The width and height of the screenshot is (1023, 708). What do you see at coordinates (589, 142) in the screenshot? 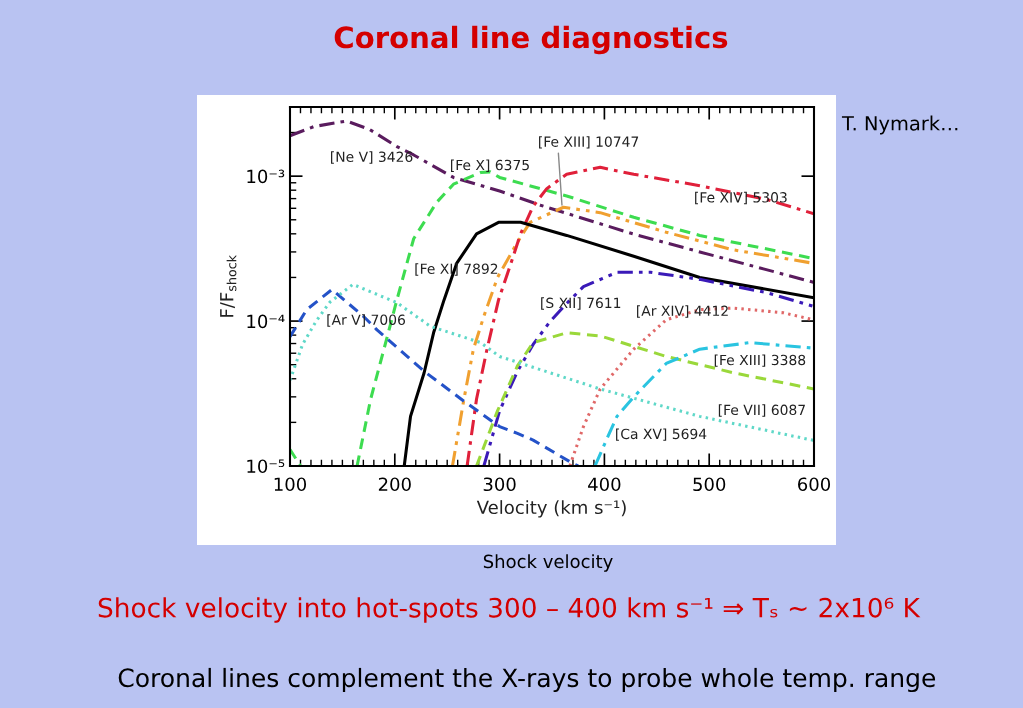
I see `text: [Fe XIII] 10747` at bounding box center [589, 142].